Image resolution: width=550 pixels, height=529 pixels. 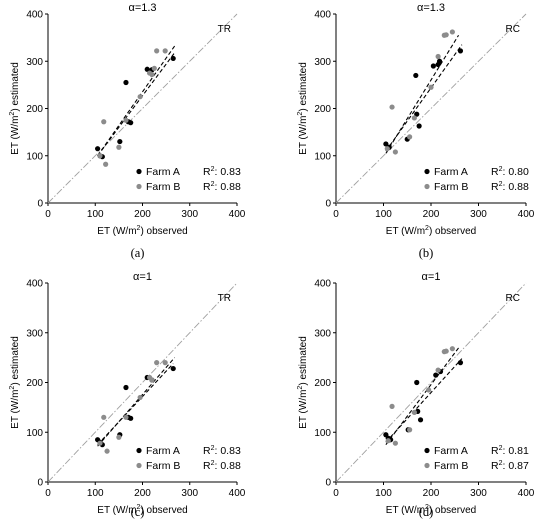 I want to click on panel-title: α=1.3, so click(x=142, y=8).